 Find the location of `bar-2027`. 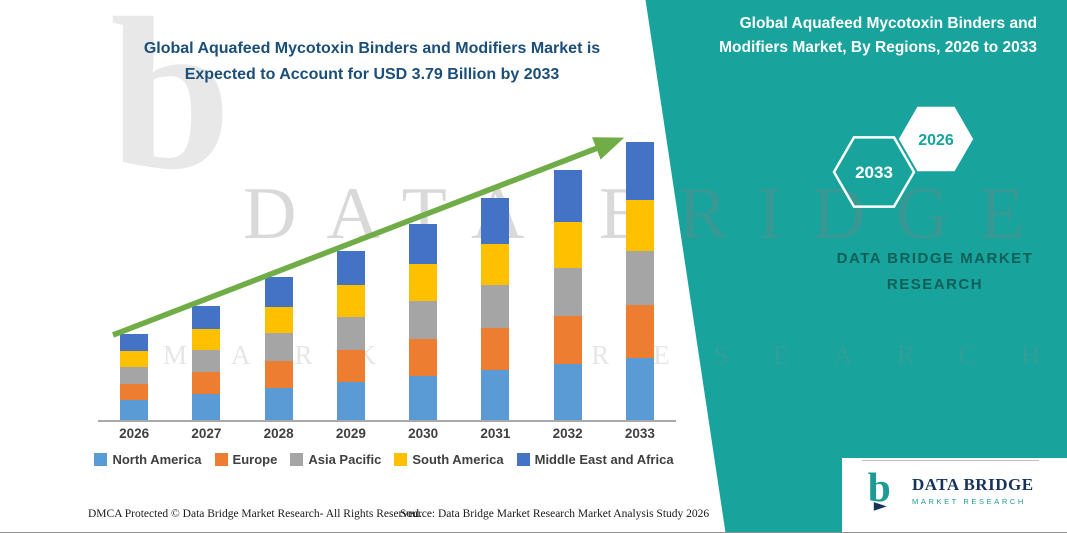

bar-2027 is located at coordinates (206, 362).